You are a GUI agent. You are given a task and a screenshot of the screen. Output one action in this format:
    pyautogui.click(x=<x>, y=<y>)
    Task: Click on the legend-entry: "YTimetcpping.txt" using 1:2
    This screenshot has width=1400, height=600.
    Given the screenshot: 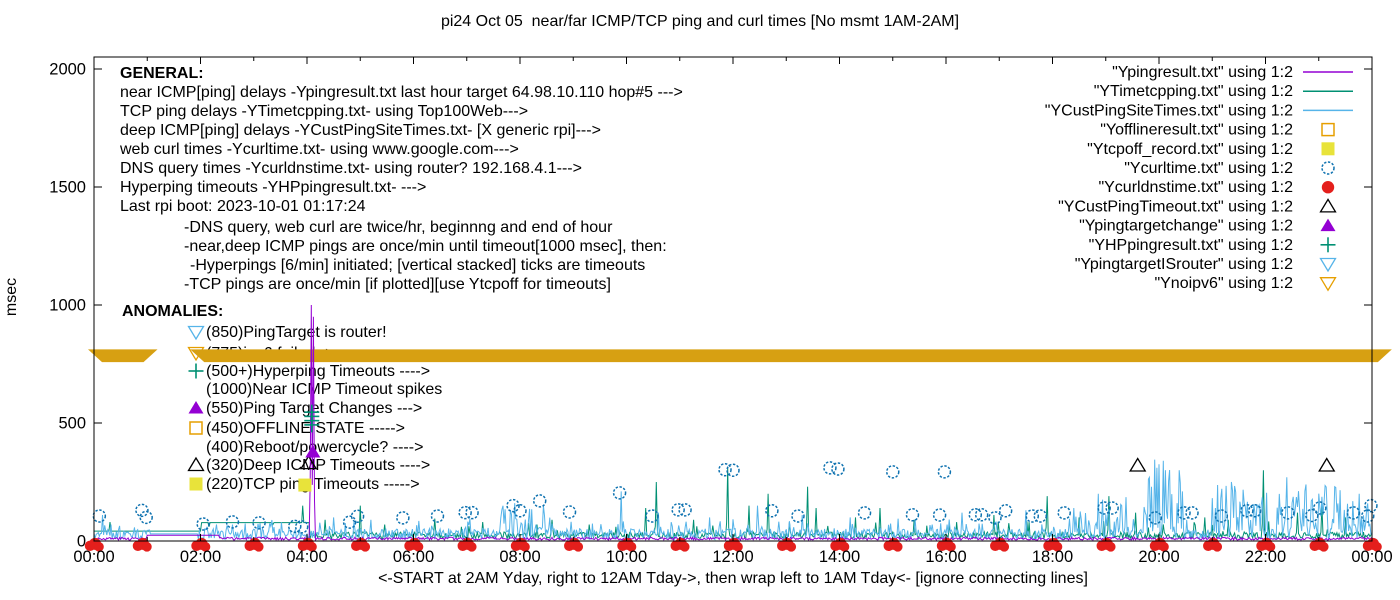 What is the action you would take?
    pyautogui.click(x=1223, y=91)
    